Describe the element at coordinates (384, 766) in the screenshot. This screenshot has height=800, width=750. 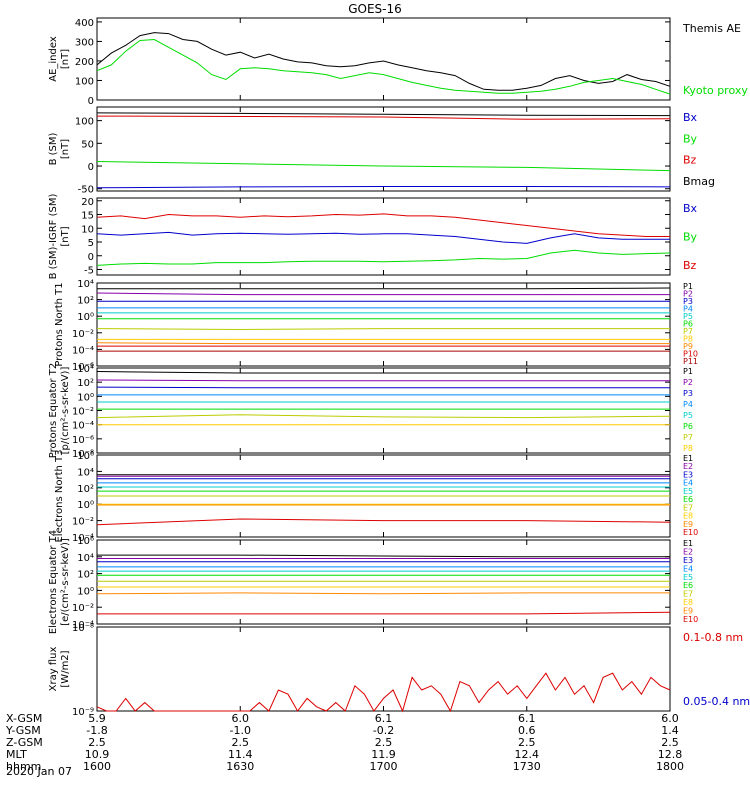
I see `time-row-value: 1700` at that location.